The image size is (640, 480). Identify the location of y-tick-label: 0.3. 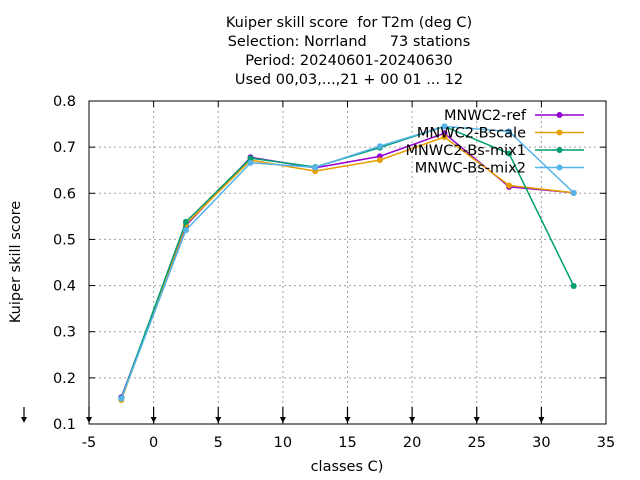
(64, 333).